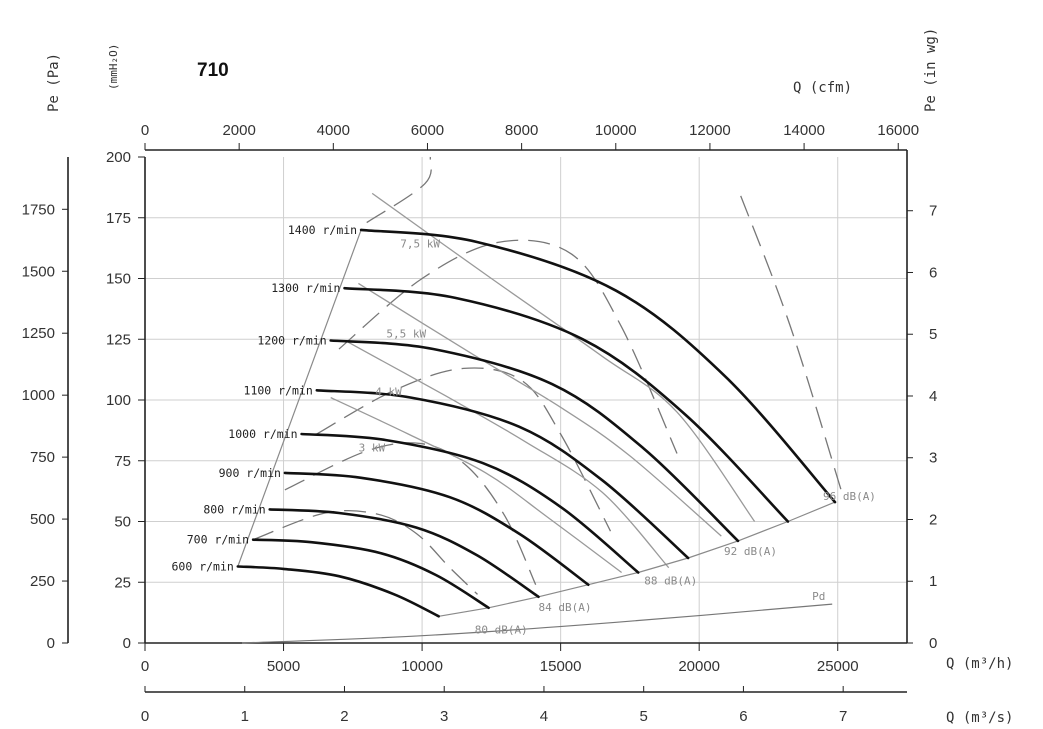 This screenshot has width=1043, height=729. I want to click on x-tick-label: 15000, so click(561, 666).